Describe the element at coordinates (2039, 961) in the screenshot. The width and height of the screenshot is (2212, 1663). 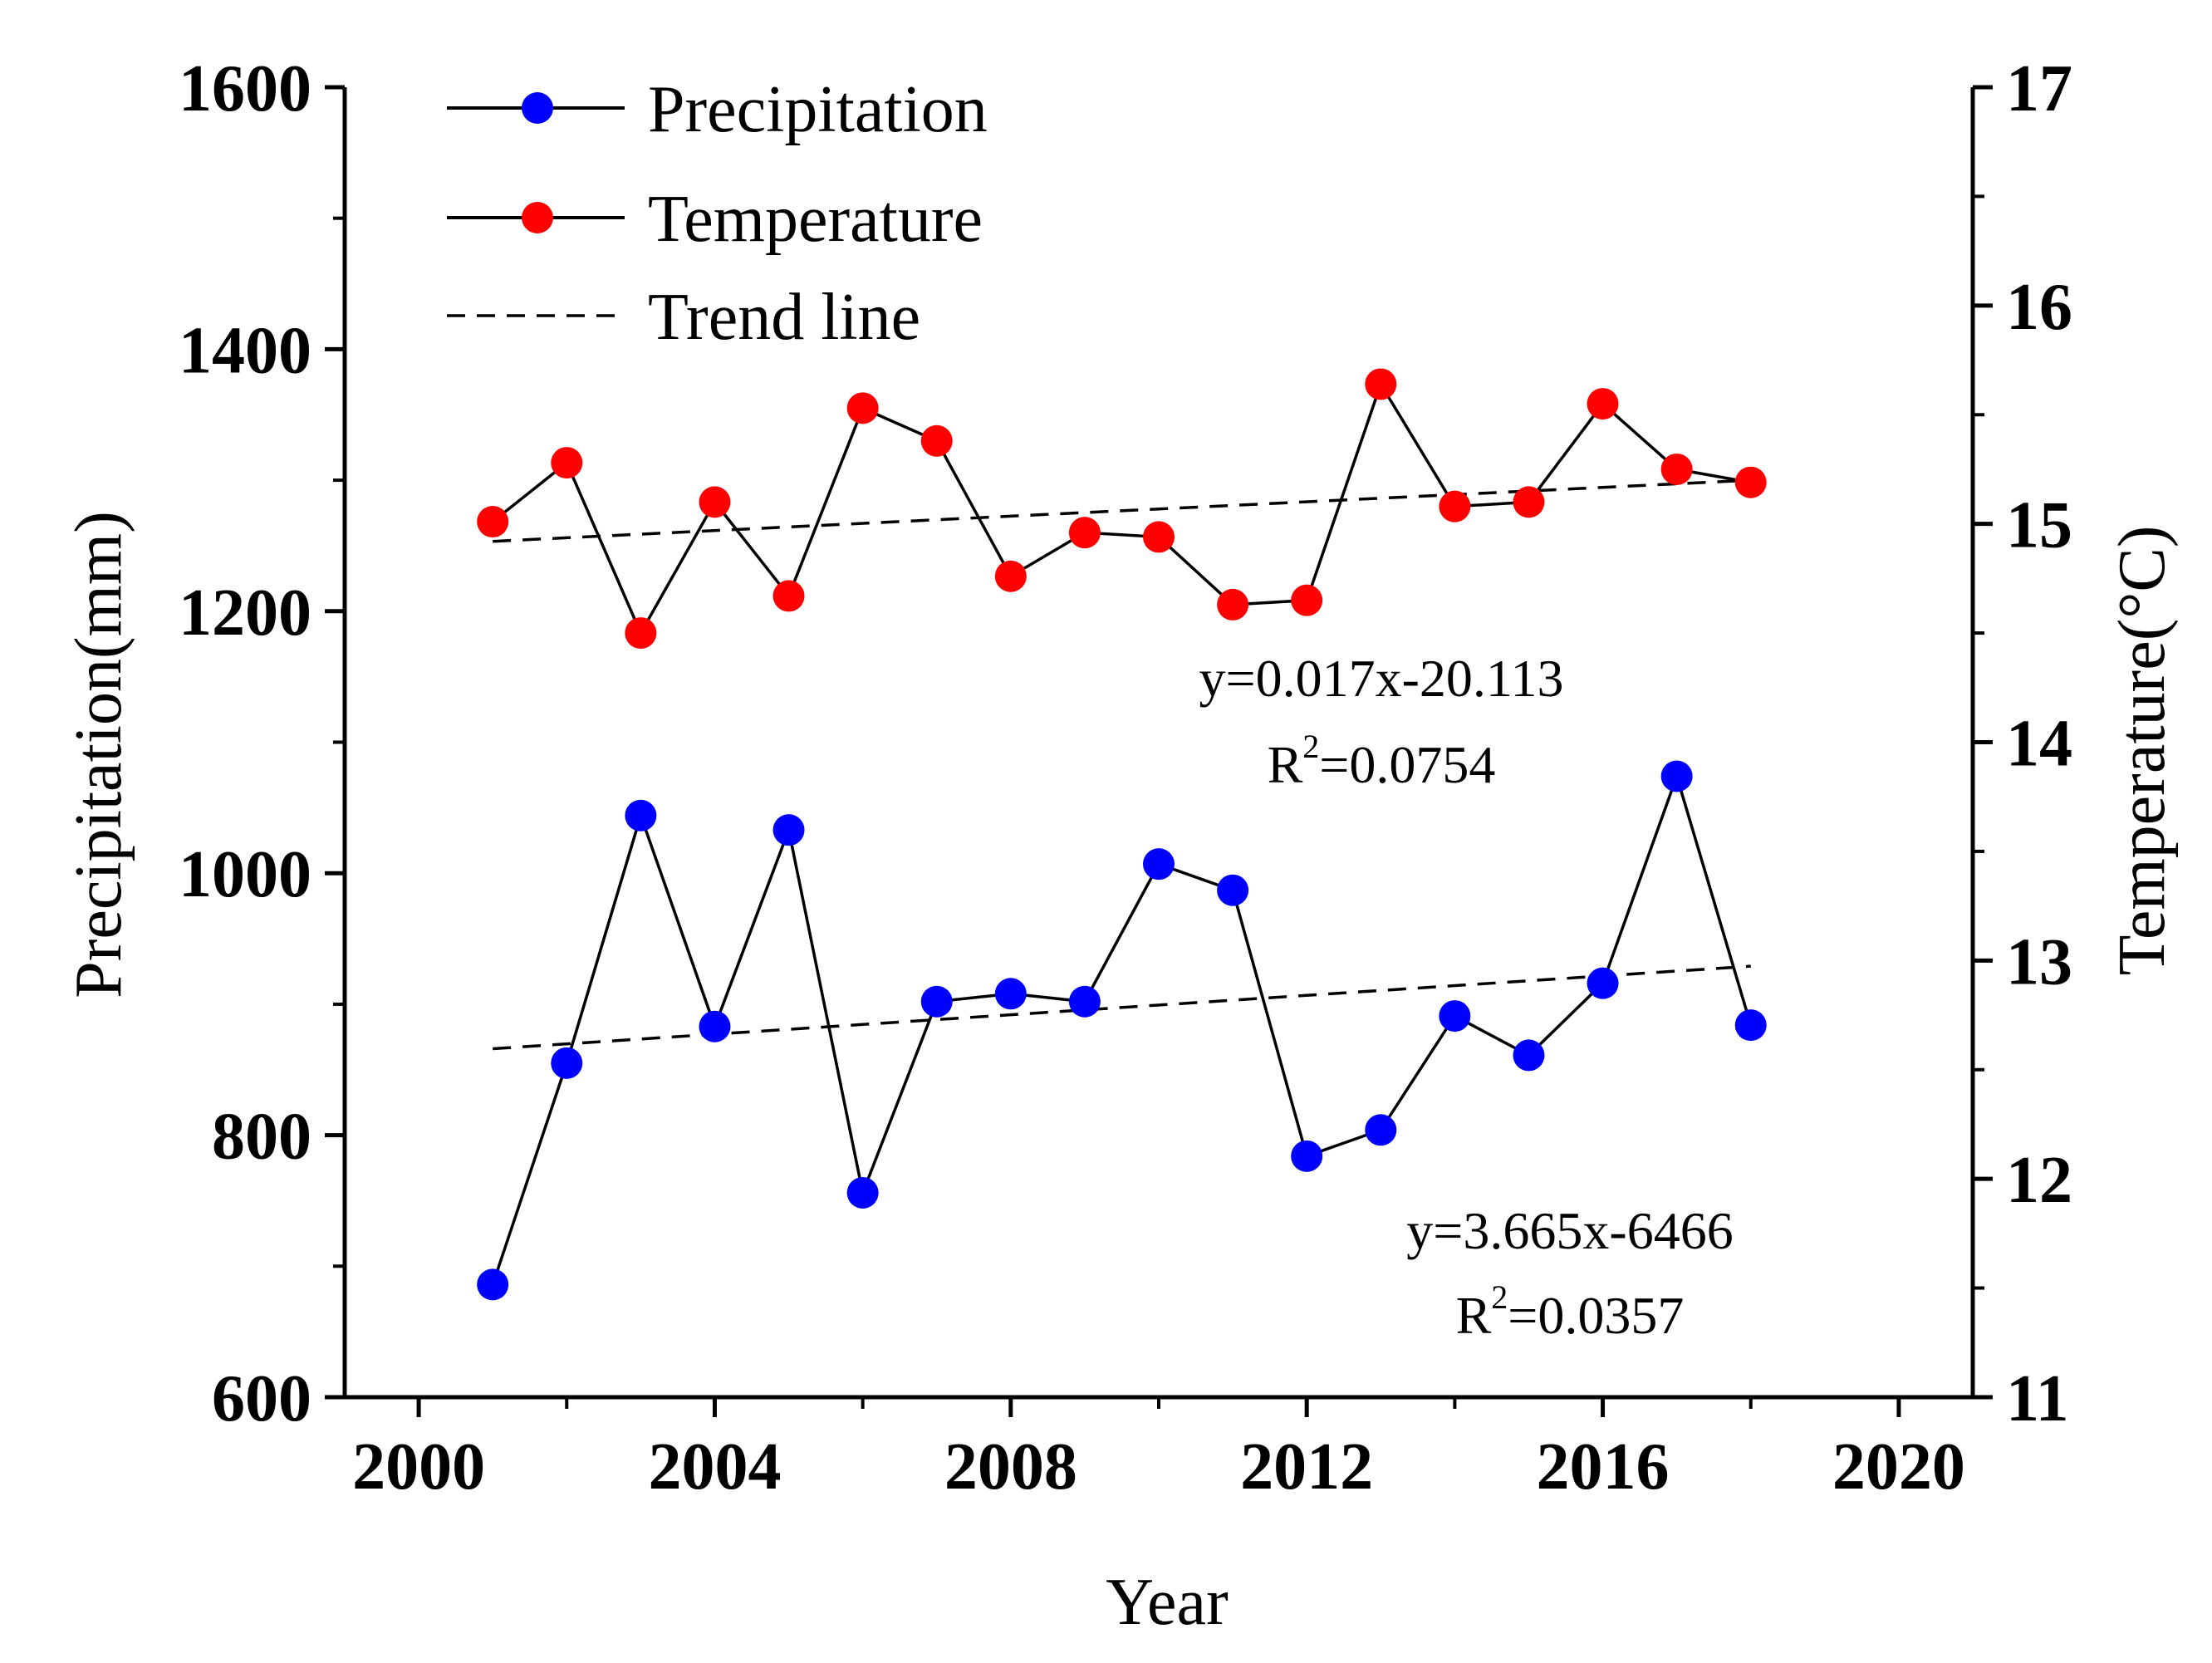
I see `y2-tick-label: 13` at that location.